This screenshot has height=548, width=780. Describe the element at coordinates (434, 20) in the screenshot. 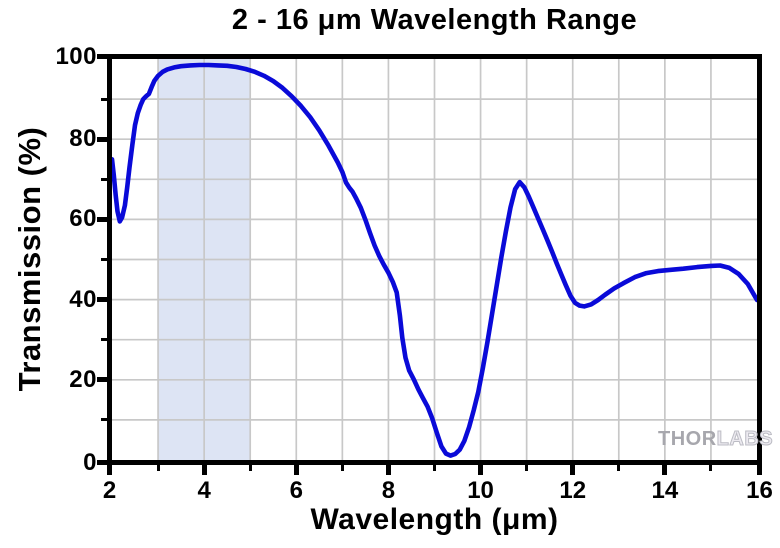

I see `chart-title: 2 - 16 μm Wavelength Range` at that location.